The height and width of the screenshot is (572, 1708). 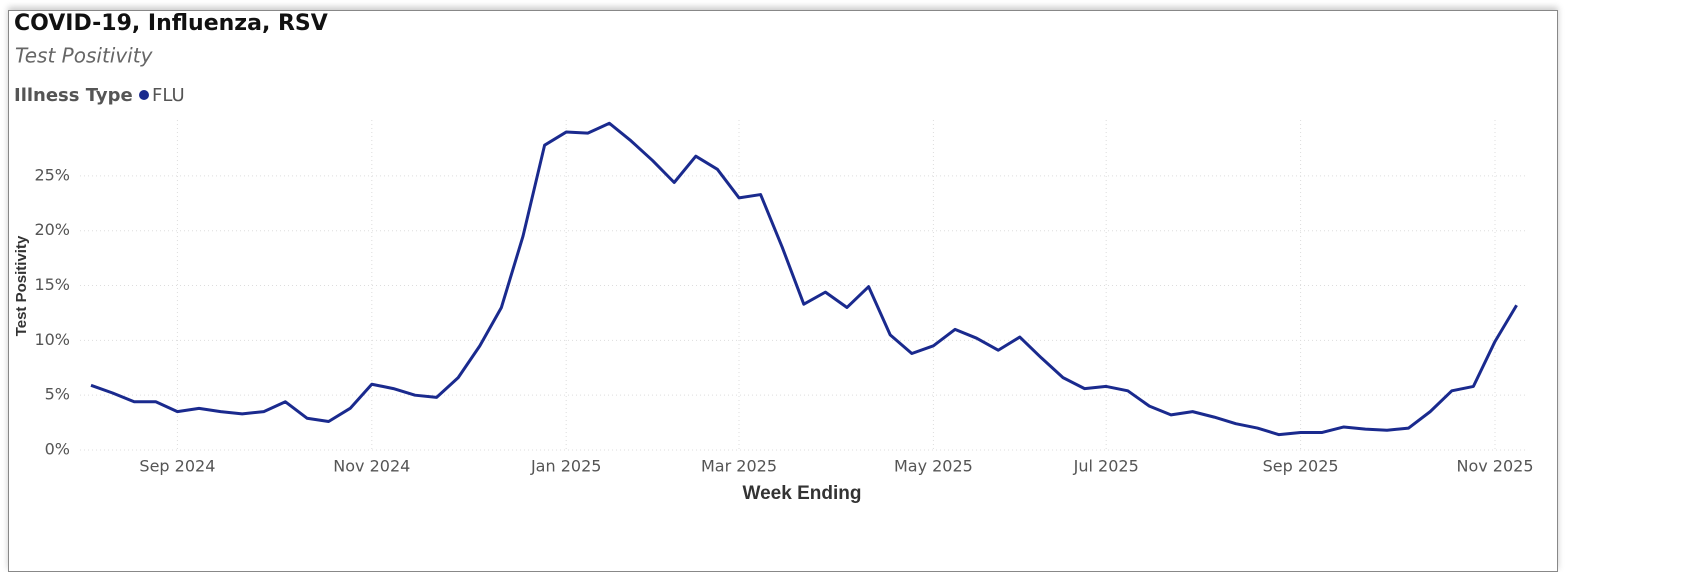 What do you see at coordinates (177, 466) in the screenshot?
I see `x-tick-label: Sep 2024` at bounding box center [177, 466].